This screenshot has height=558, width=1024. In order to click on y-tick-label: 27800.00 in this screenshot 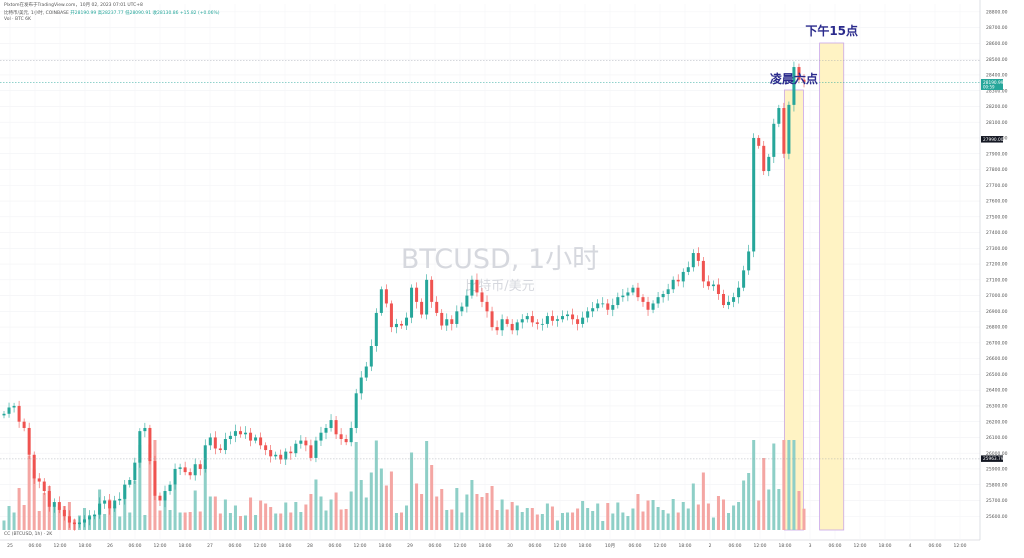, I will do `click(997, 170)`.